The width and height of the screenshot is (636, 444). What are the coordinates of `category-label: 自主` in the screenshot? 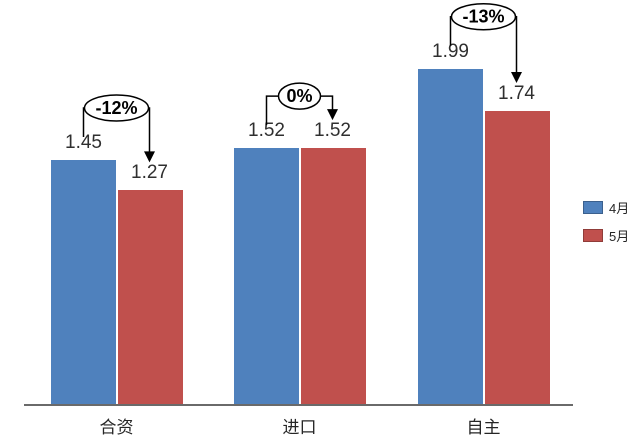 It's located at (483, 427).